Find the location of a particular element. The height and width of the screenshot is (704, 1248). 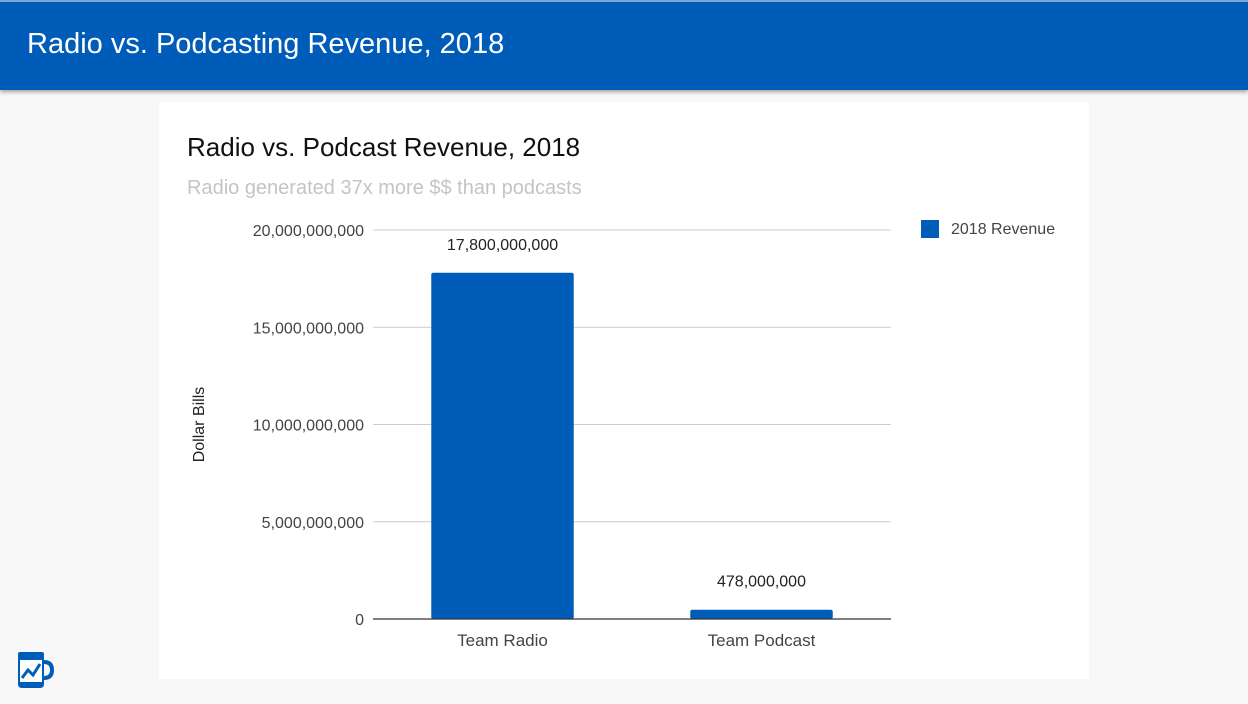

y-axis-label: Dollar Bills is located at coordinates (199, 425).